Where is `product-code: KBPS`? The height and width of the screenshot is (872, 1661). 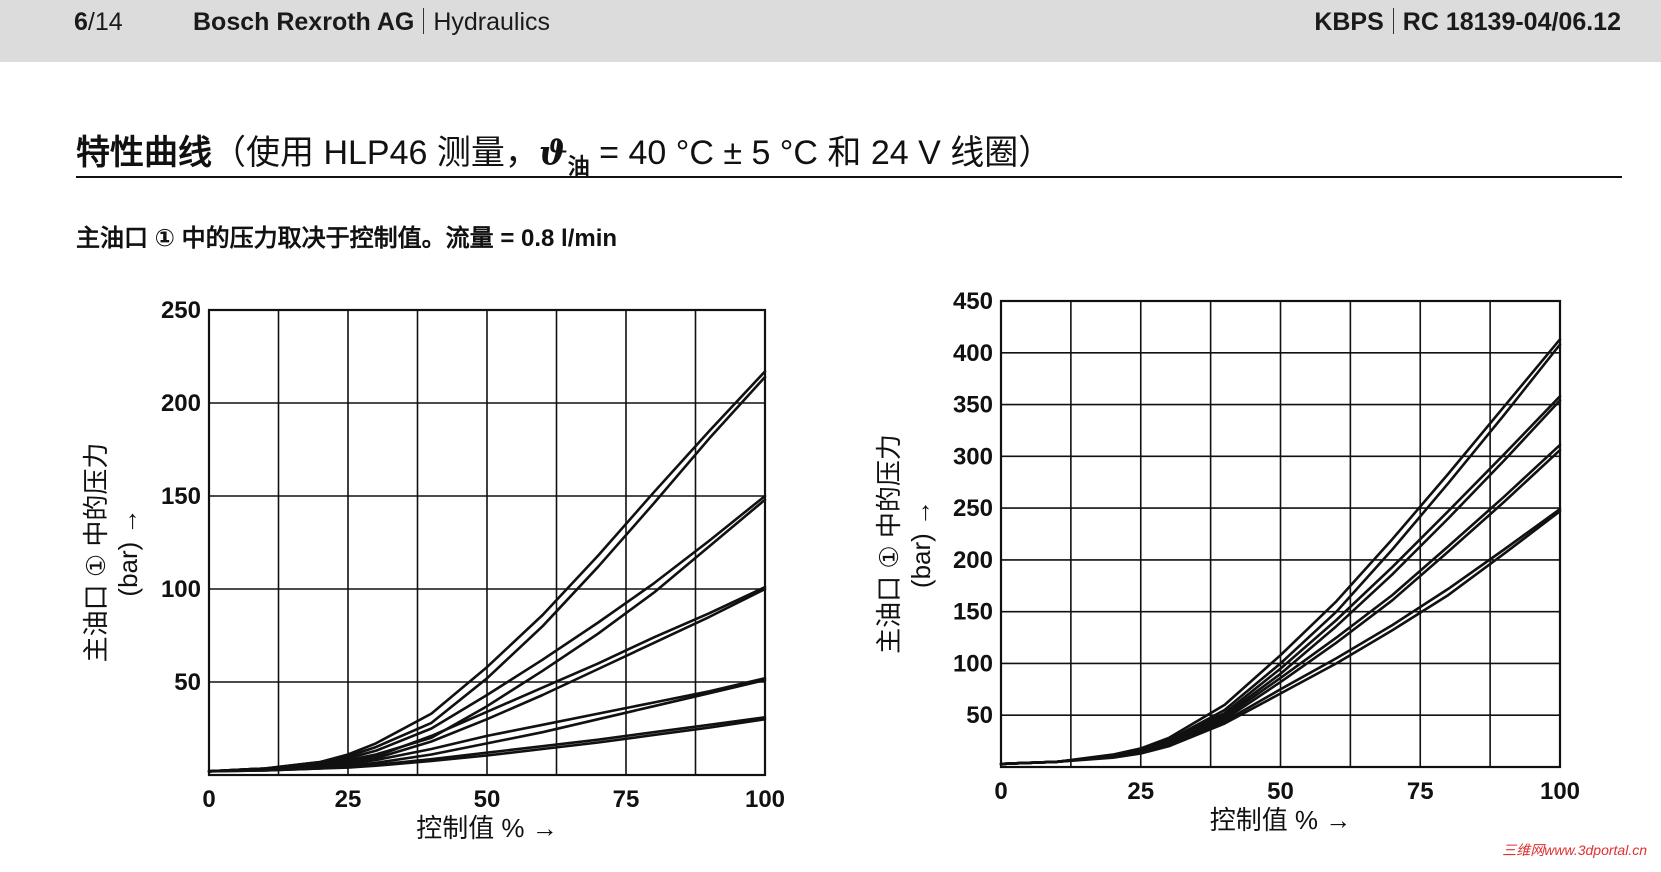 product-code: KBPS is located at coordinates (1349, 22).